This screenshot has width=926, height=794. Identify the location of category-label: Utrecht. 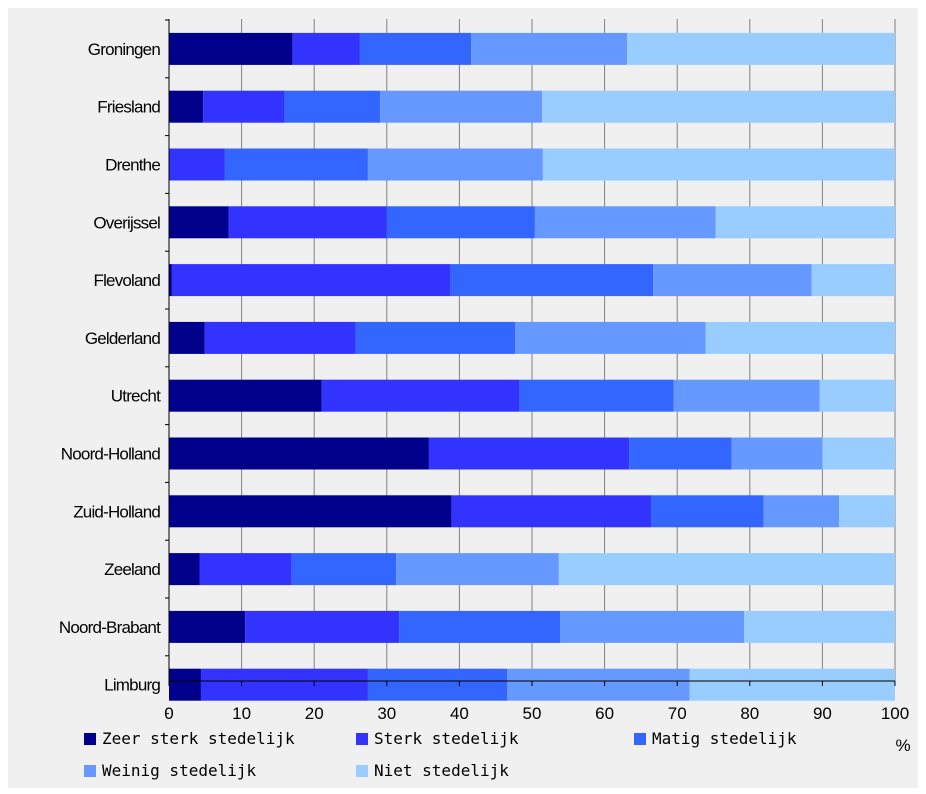
(136, 396).